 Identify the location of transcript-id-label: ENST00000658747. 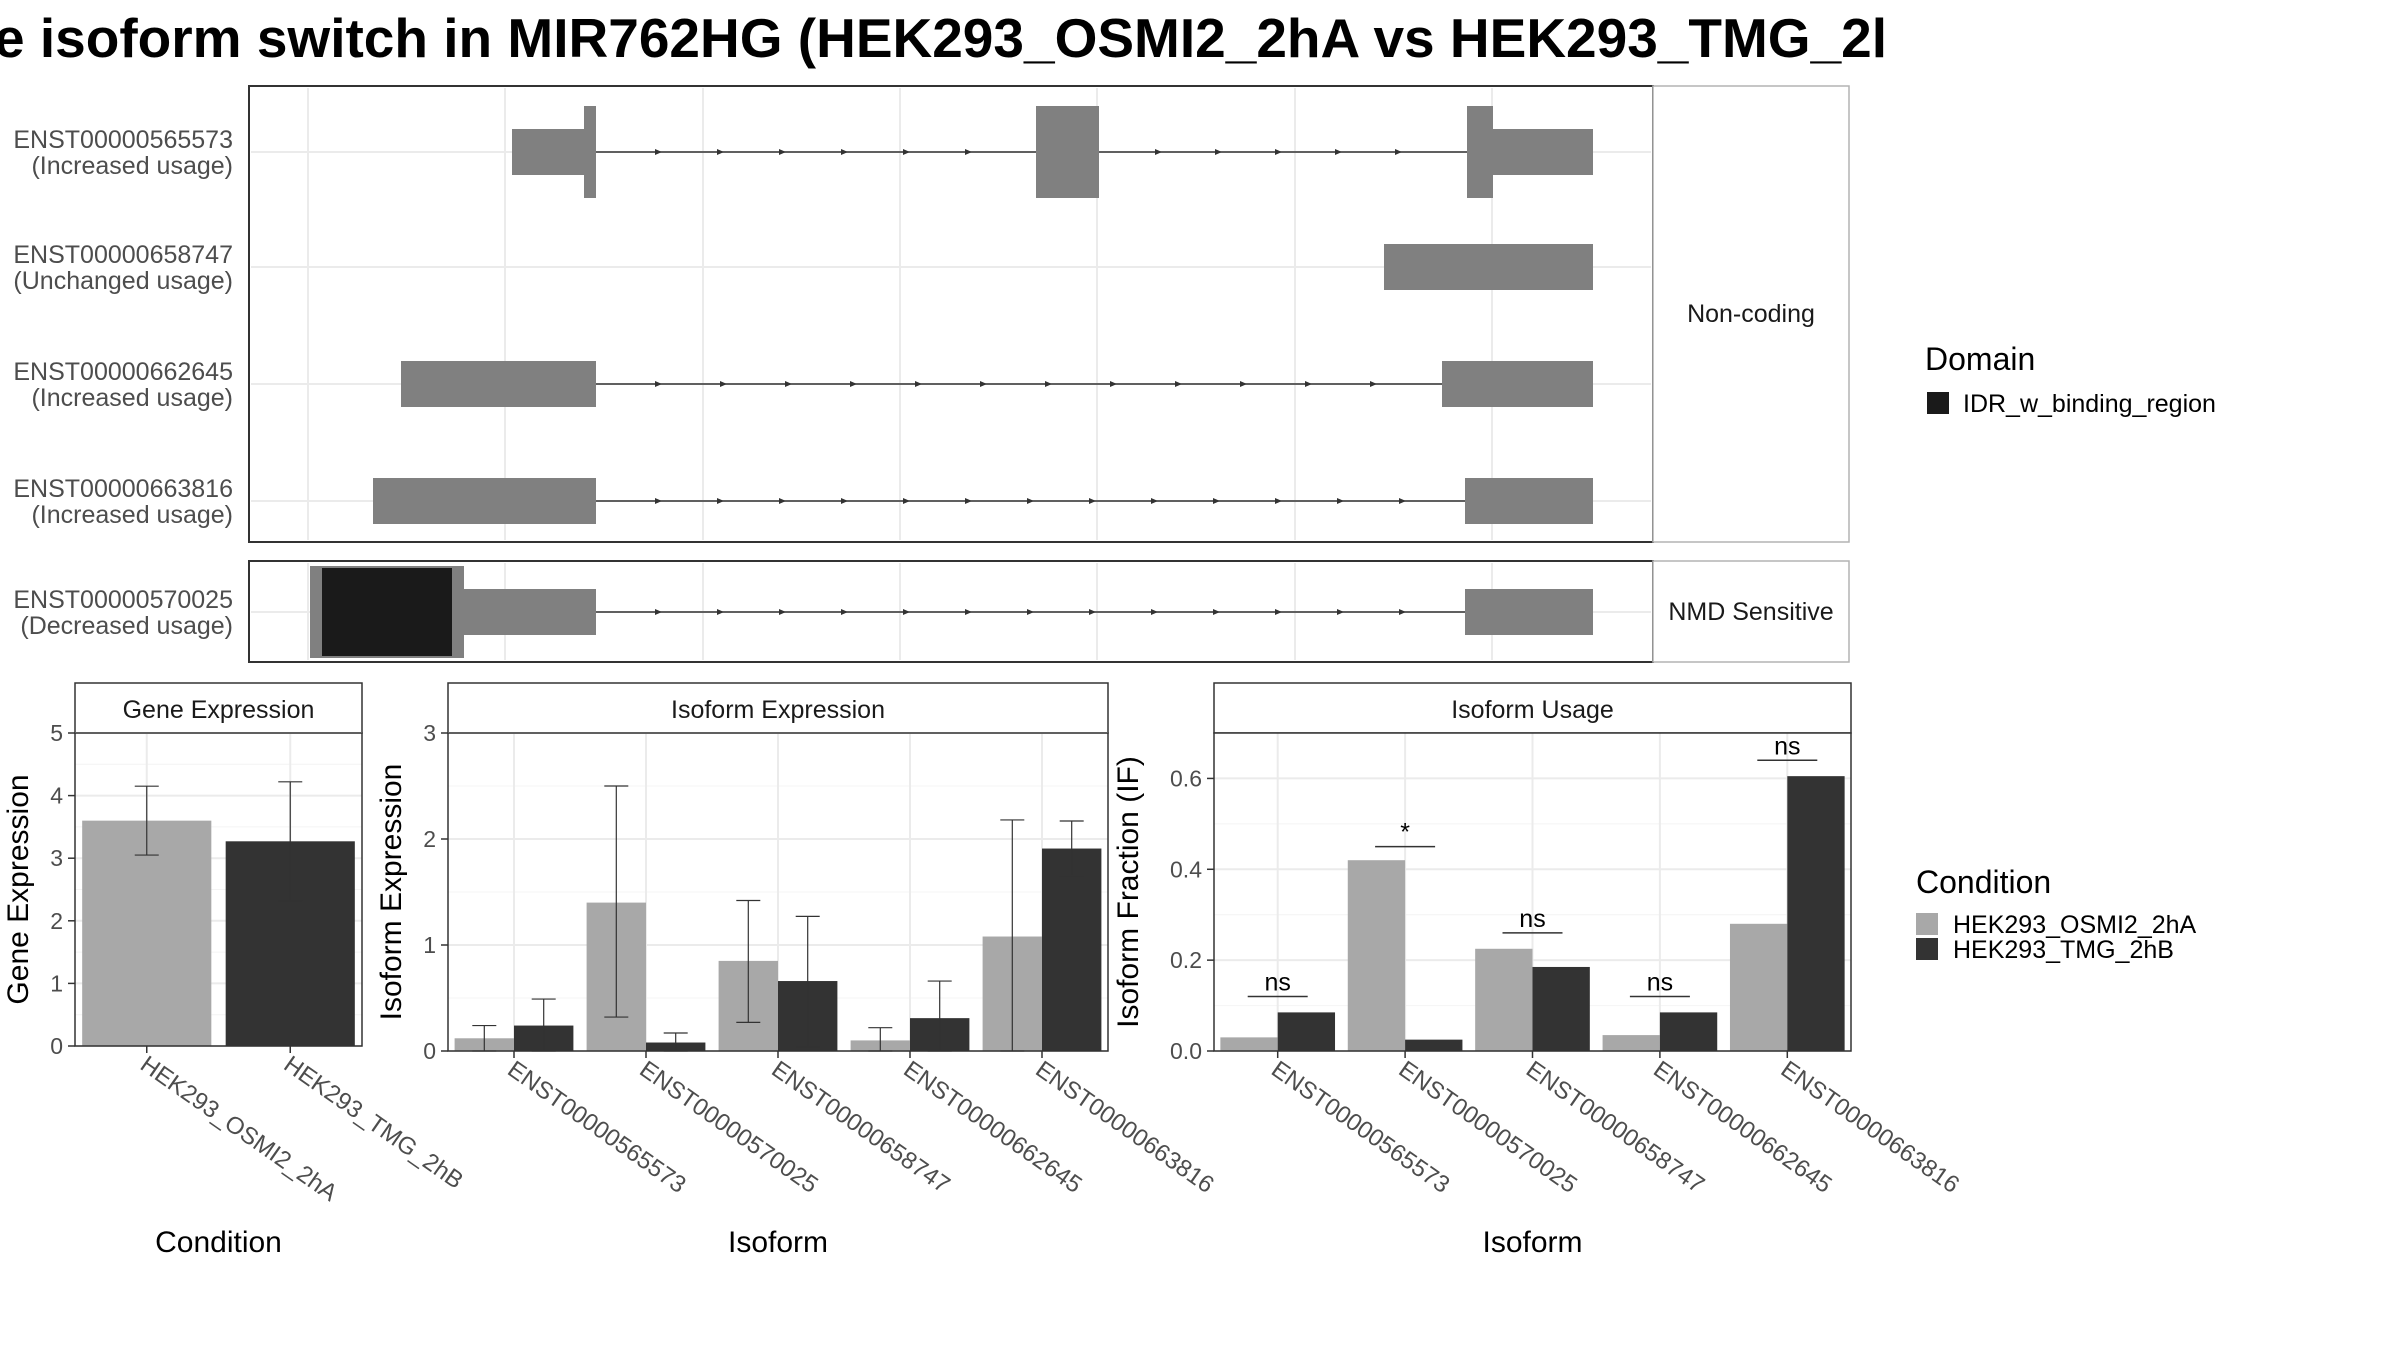
(123, 255).